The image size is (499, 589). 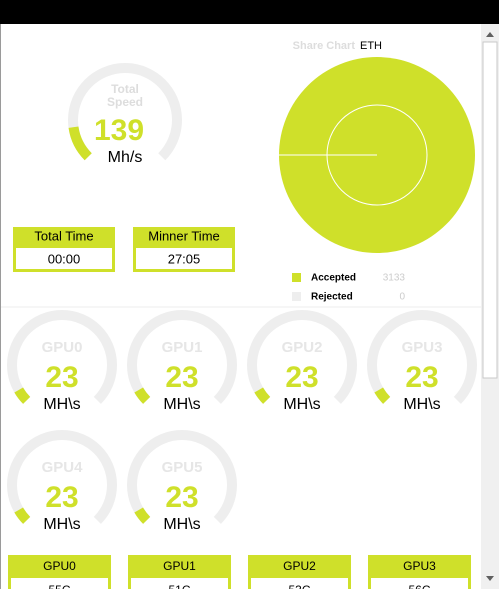 I want to click on temp-value: 55C, so click(x=59, y=586).